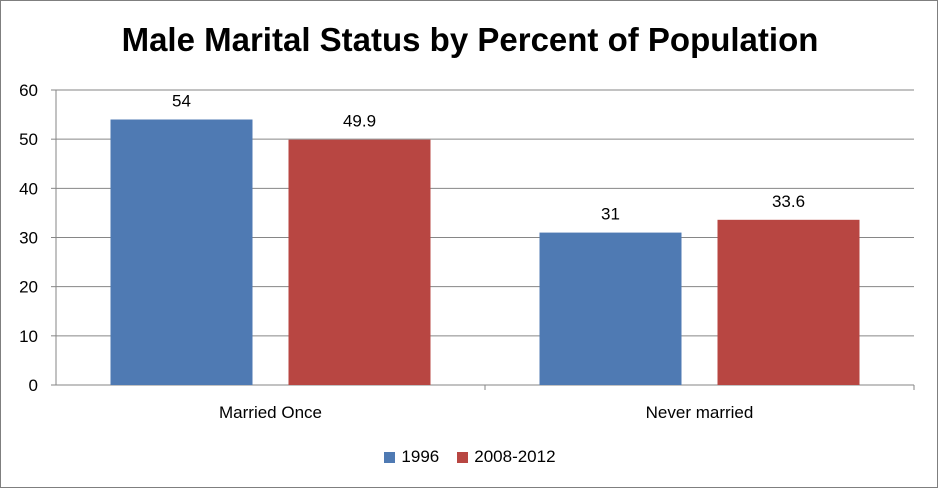  Describe the element at coordinates (28, 287) in the screenshot. I see `y-tick-label: 20` at that location.